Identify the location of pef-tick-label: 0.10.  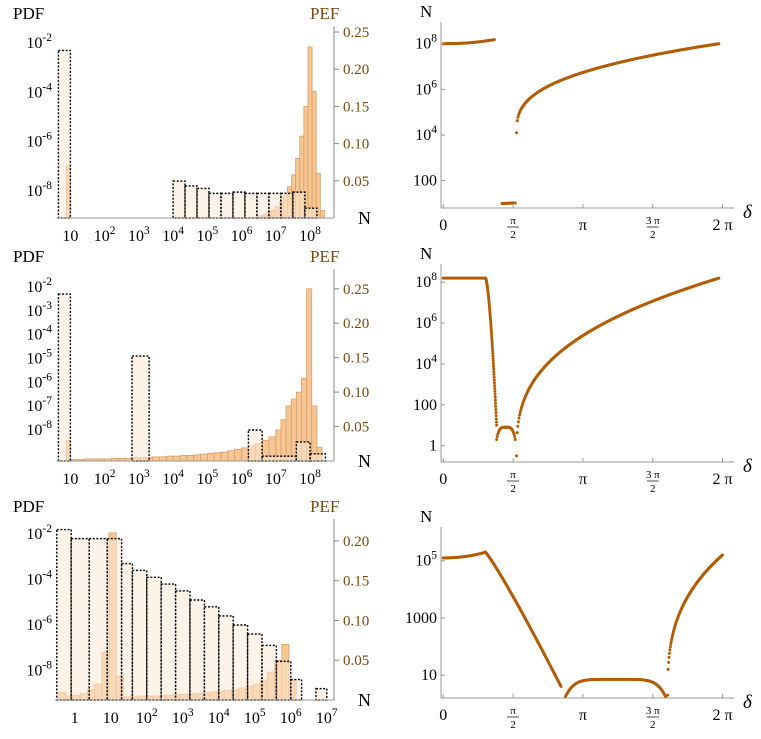
(356, 393).